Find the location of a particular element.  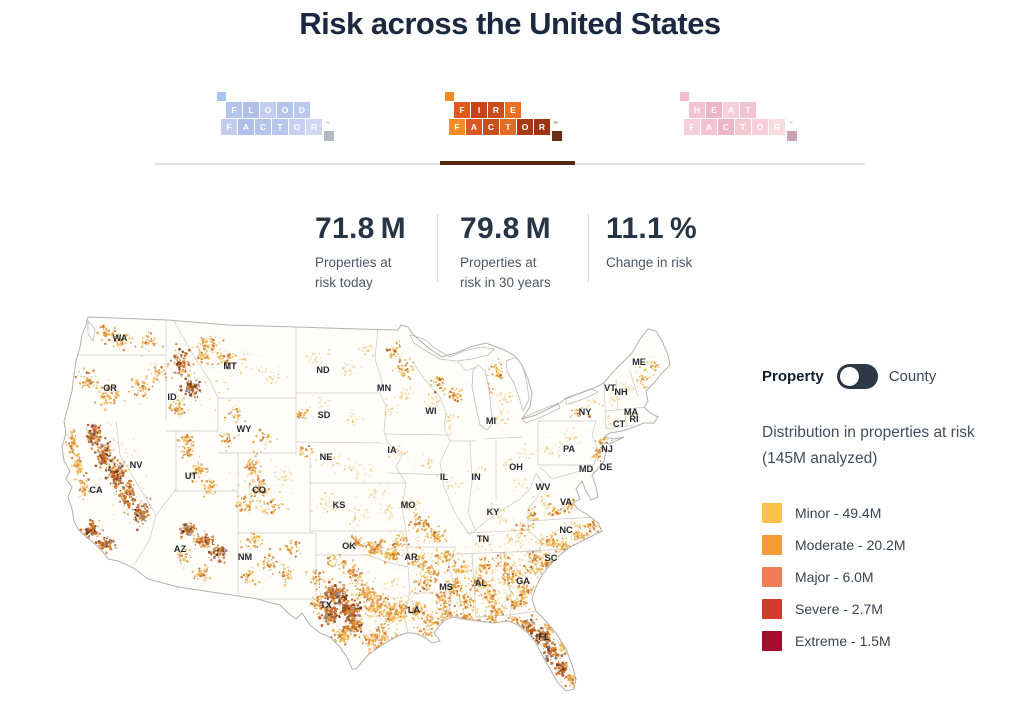

legend-item-major: Major - 6.0M is located at coordinates (834, 577).